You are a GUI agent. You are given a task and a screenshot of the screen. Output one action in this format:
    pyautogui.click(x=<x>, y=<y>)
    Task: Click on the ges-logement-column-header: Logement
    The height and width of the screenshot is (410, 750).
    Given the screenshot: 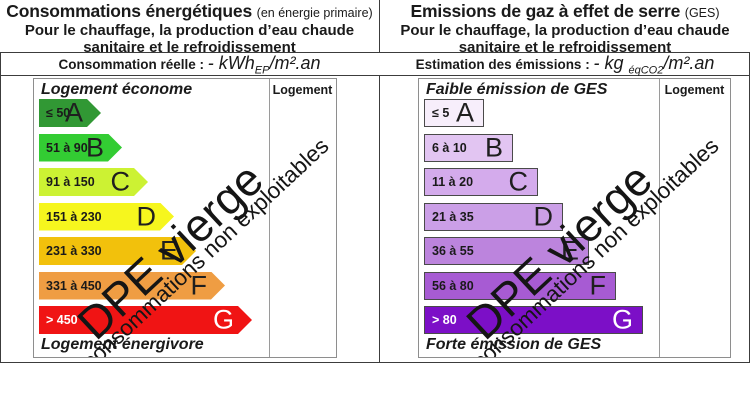 What is the action you would take?
    pyautogui.click(x=694, y=90)
    